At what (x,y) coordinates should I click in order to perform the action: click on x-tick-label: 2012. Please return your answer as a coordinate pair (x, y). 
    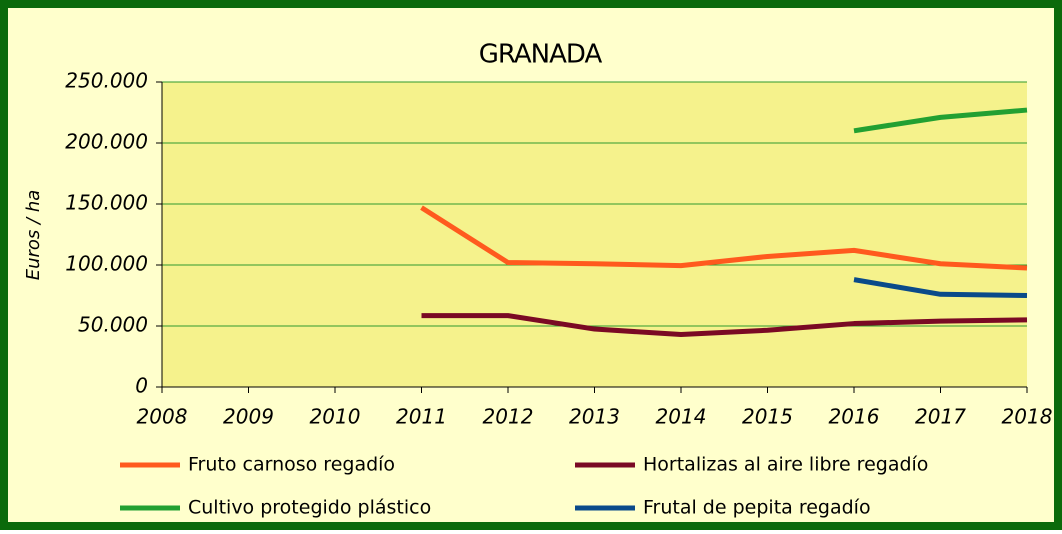
    Looking at the image, I should click on (508, 417).